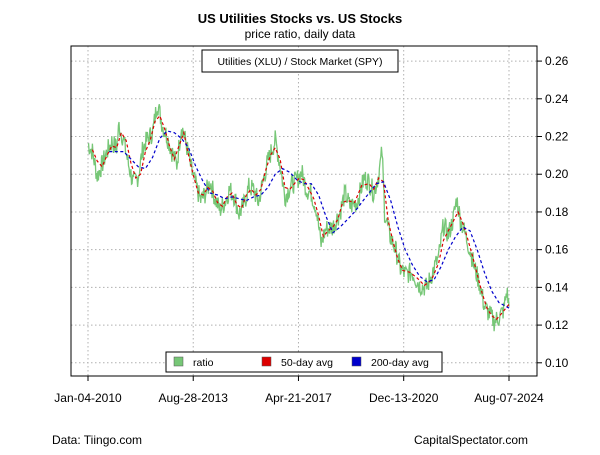 Image resolution: width=600 pixels, height=455 pixels. I want to click on y-tick-label-3: 0.16, so click(557, 250).